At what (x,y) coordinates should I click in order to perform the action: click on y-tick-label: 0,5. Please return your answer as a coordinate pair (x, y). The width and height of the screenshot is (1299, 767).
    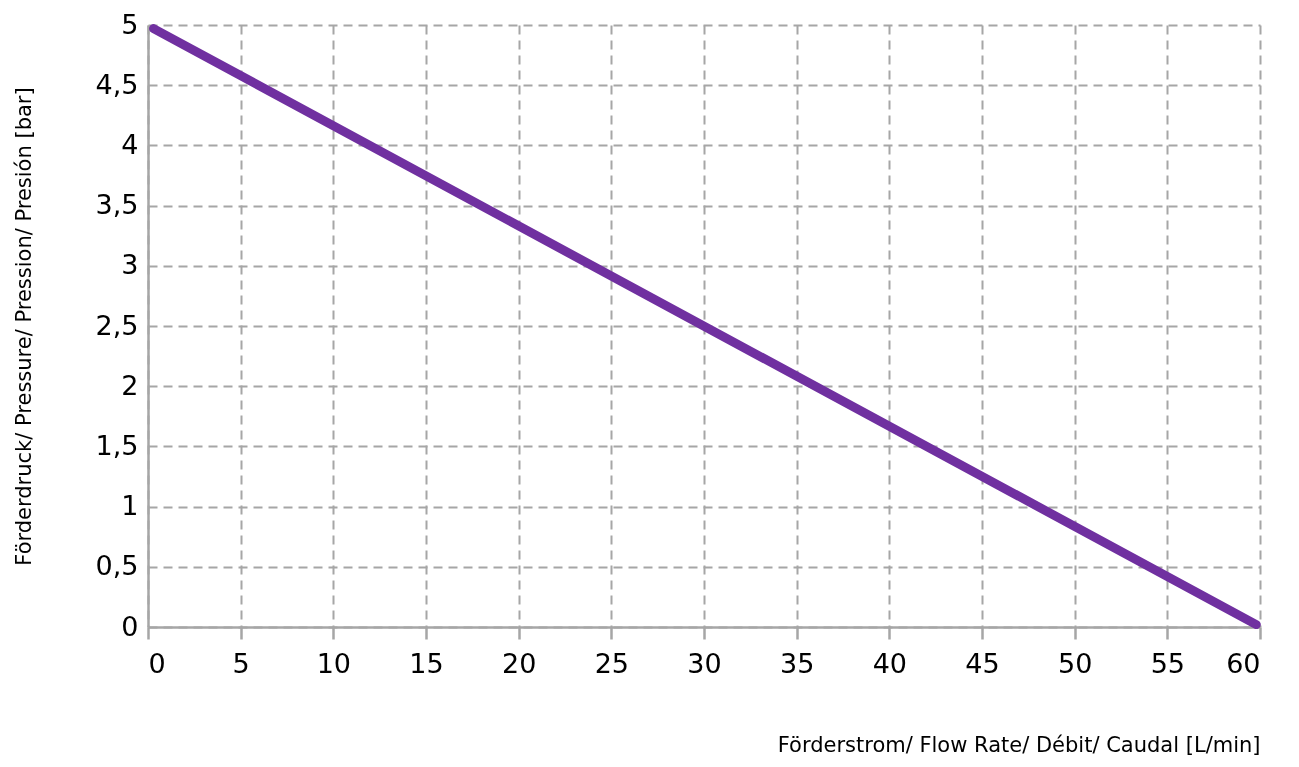
    Looking at the image, I should click on (117, 566).